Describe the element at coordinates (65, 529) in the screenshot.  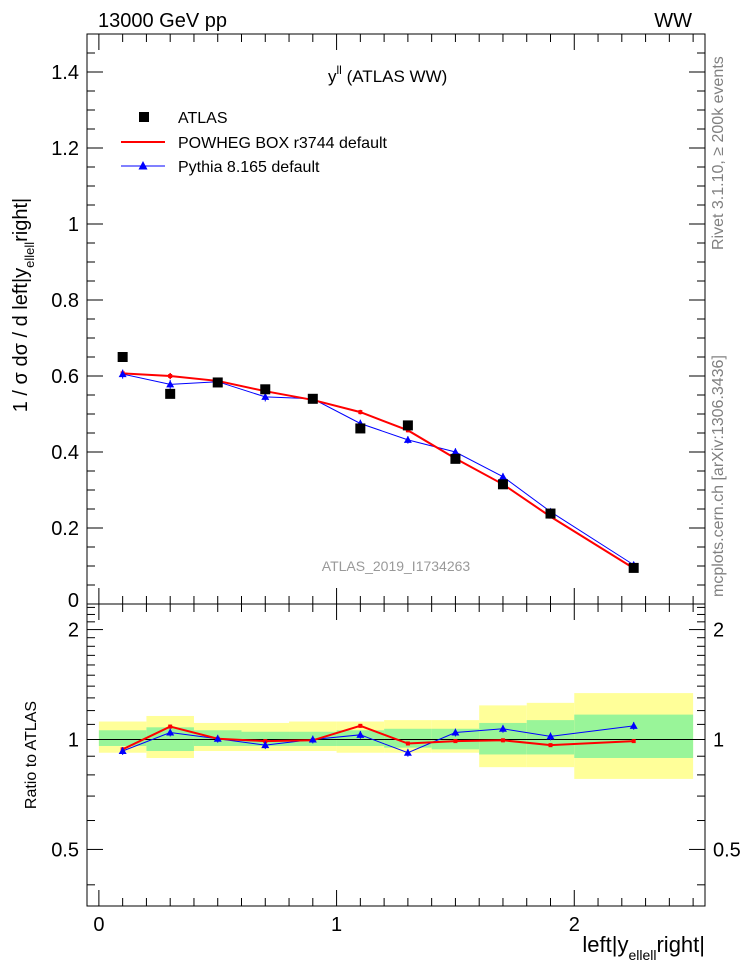
I see `main-y-tick-label: 0.2` at that location.